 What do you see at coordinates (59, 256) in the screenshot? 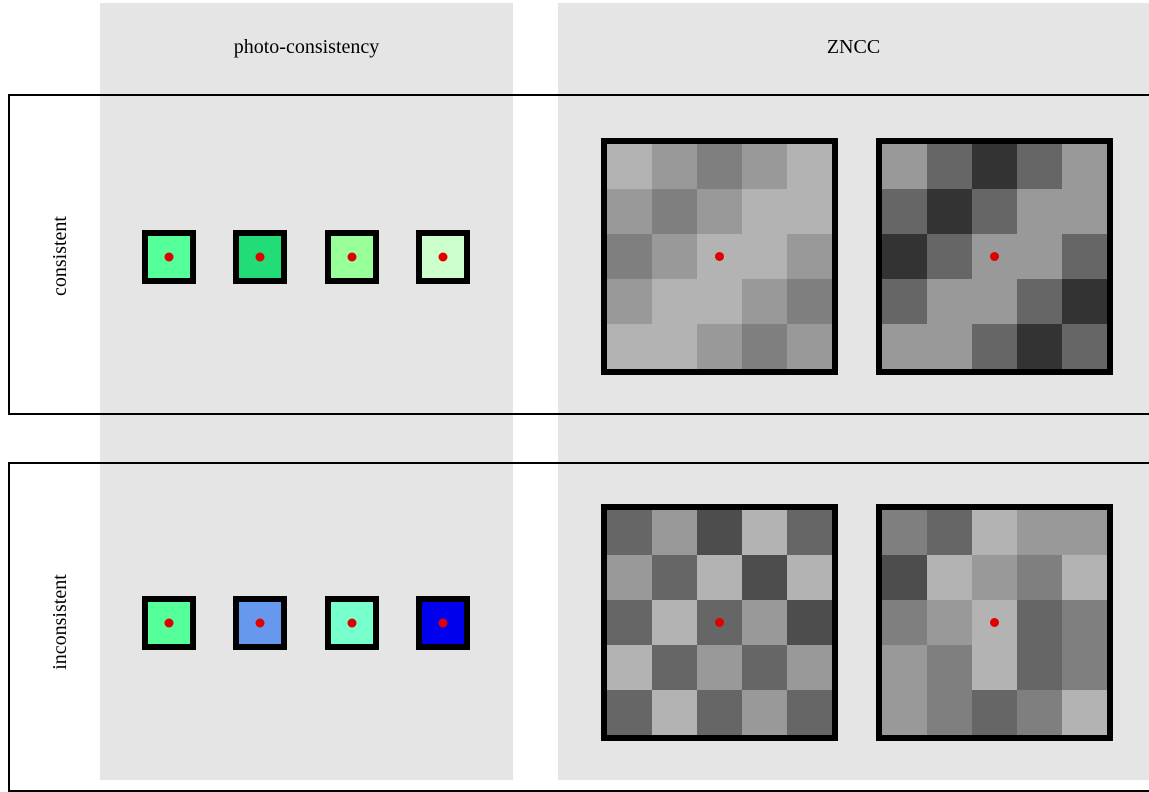
I see `consistent-row-label: consistent` at bounding box center [59, 256].